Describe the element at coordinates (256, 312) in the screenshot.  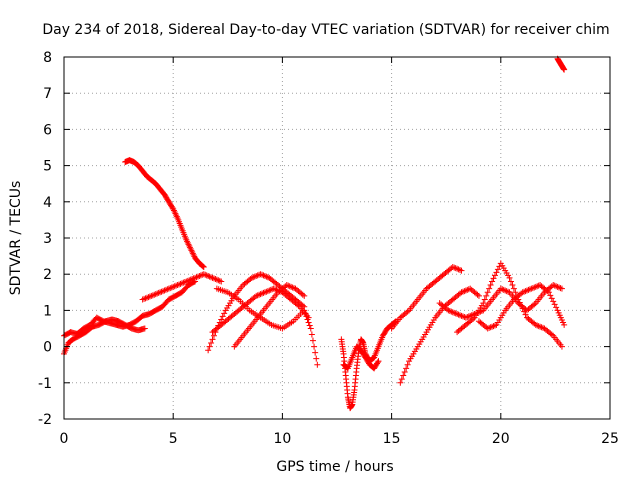
I see `series-mid-band` at that location.